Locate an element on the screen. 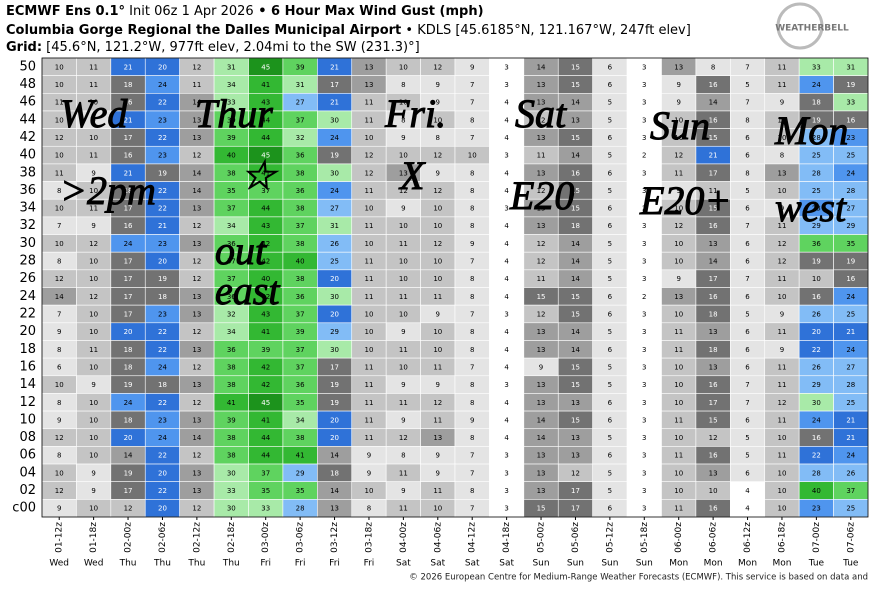  cell-value: 17 is located at coordinates (575, 491).